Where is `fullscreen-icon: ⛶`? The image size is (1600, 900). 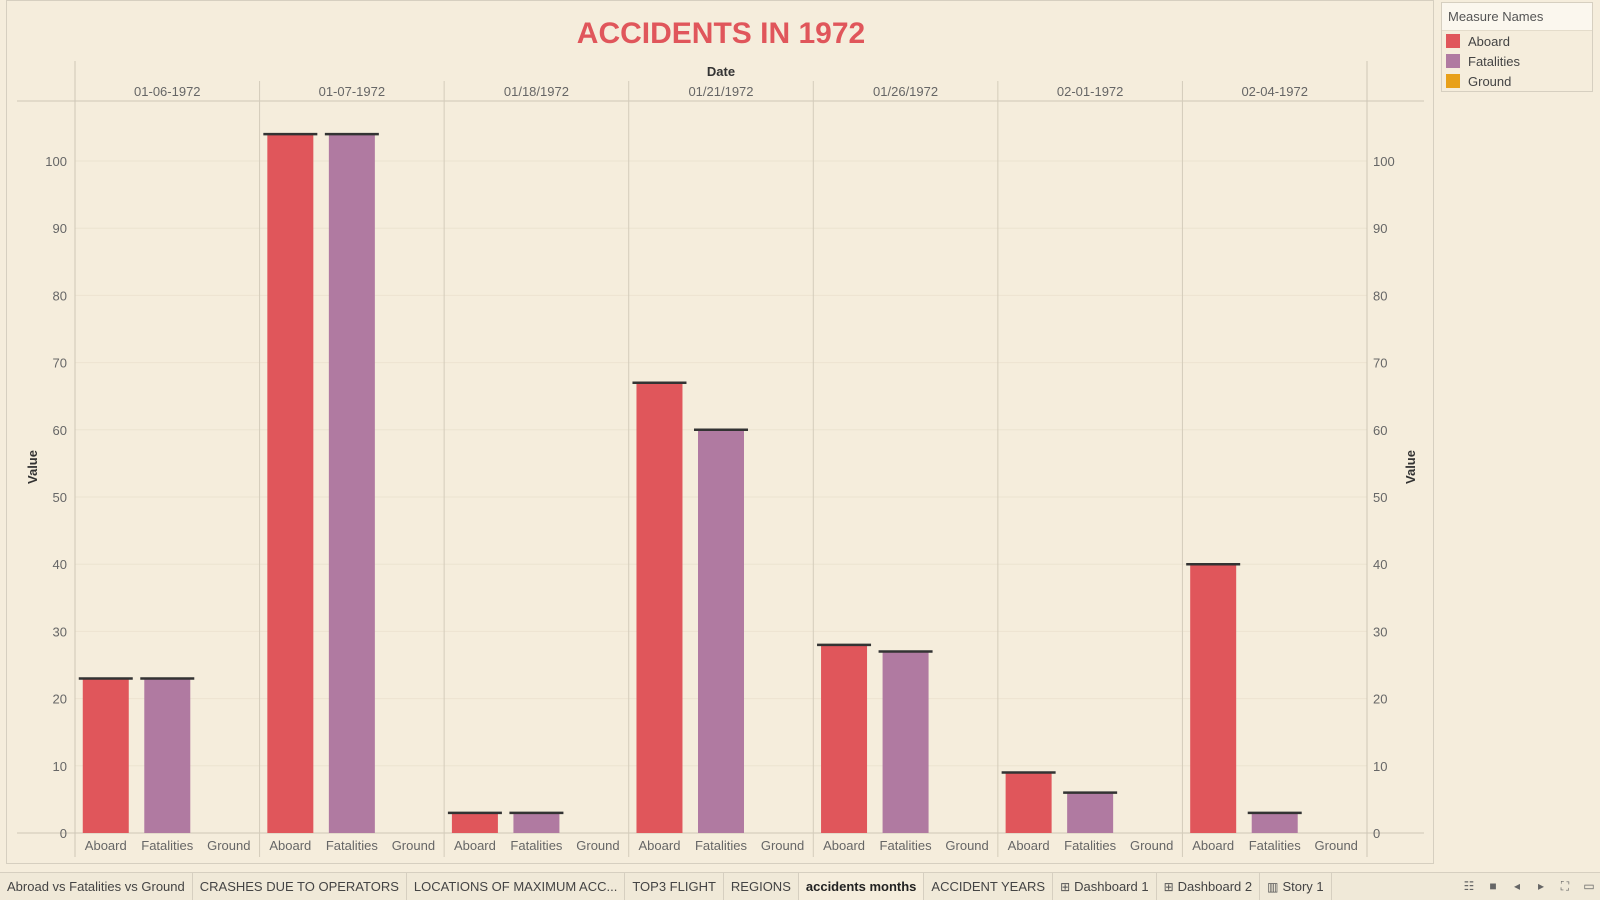 fullscreen-icon: ⛶ is located at coordinates (1565, 885).